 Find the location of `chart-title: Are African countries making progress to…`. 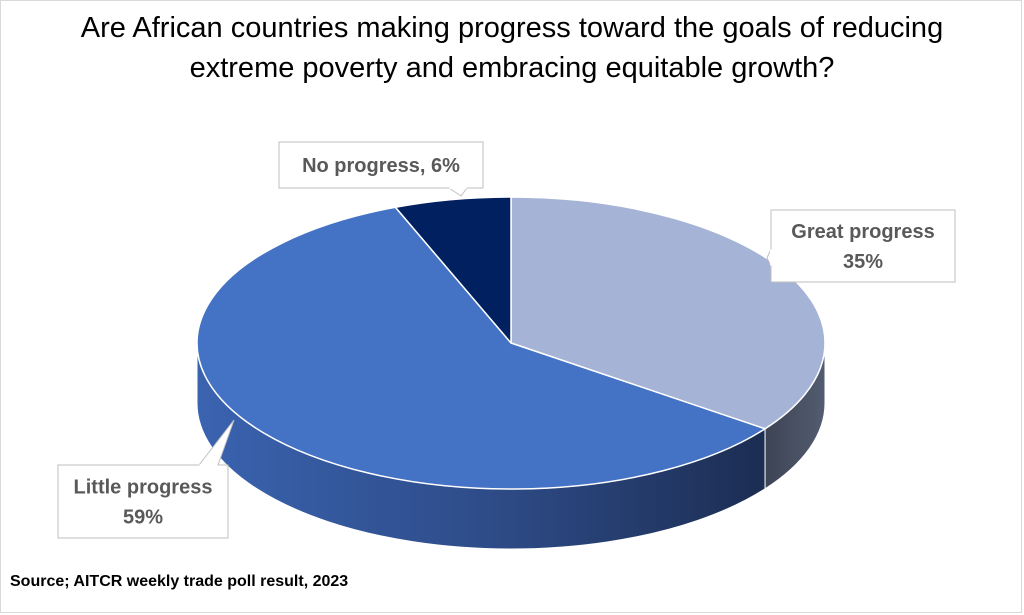

chart-title: Are African countries making progress to… is located at coordinates (512, 48).